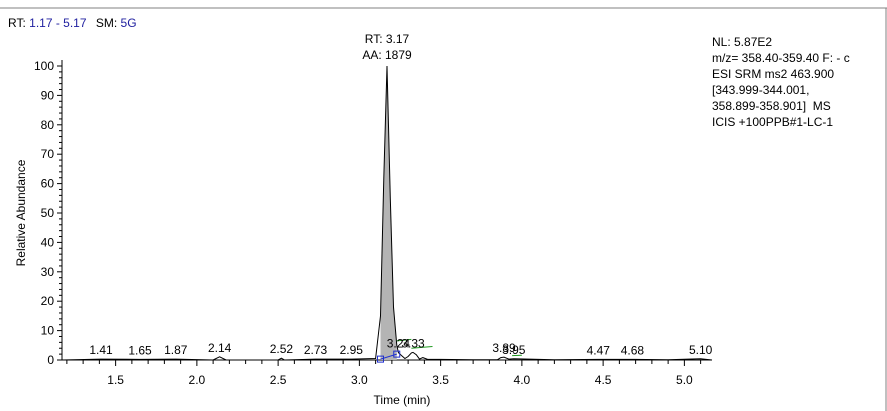  Describe the element at coordinates (101, 350) in the screenshot. I see `peak-label: 1.41` at that location.